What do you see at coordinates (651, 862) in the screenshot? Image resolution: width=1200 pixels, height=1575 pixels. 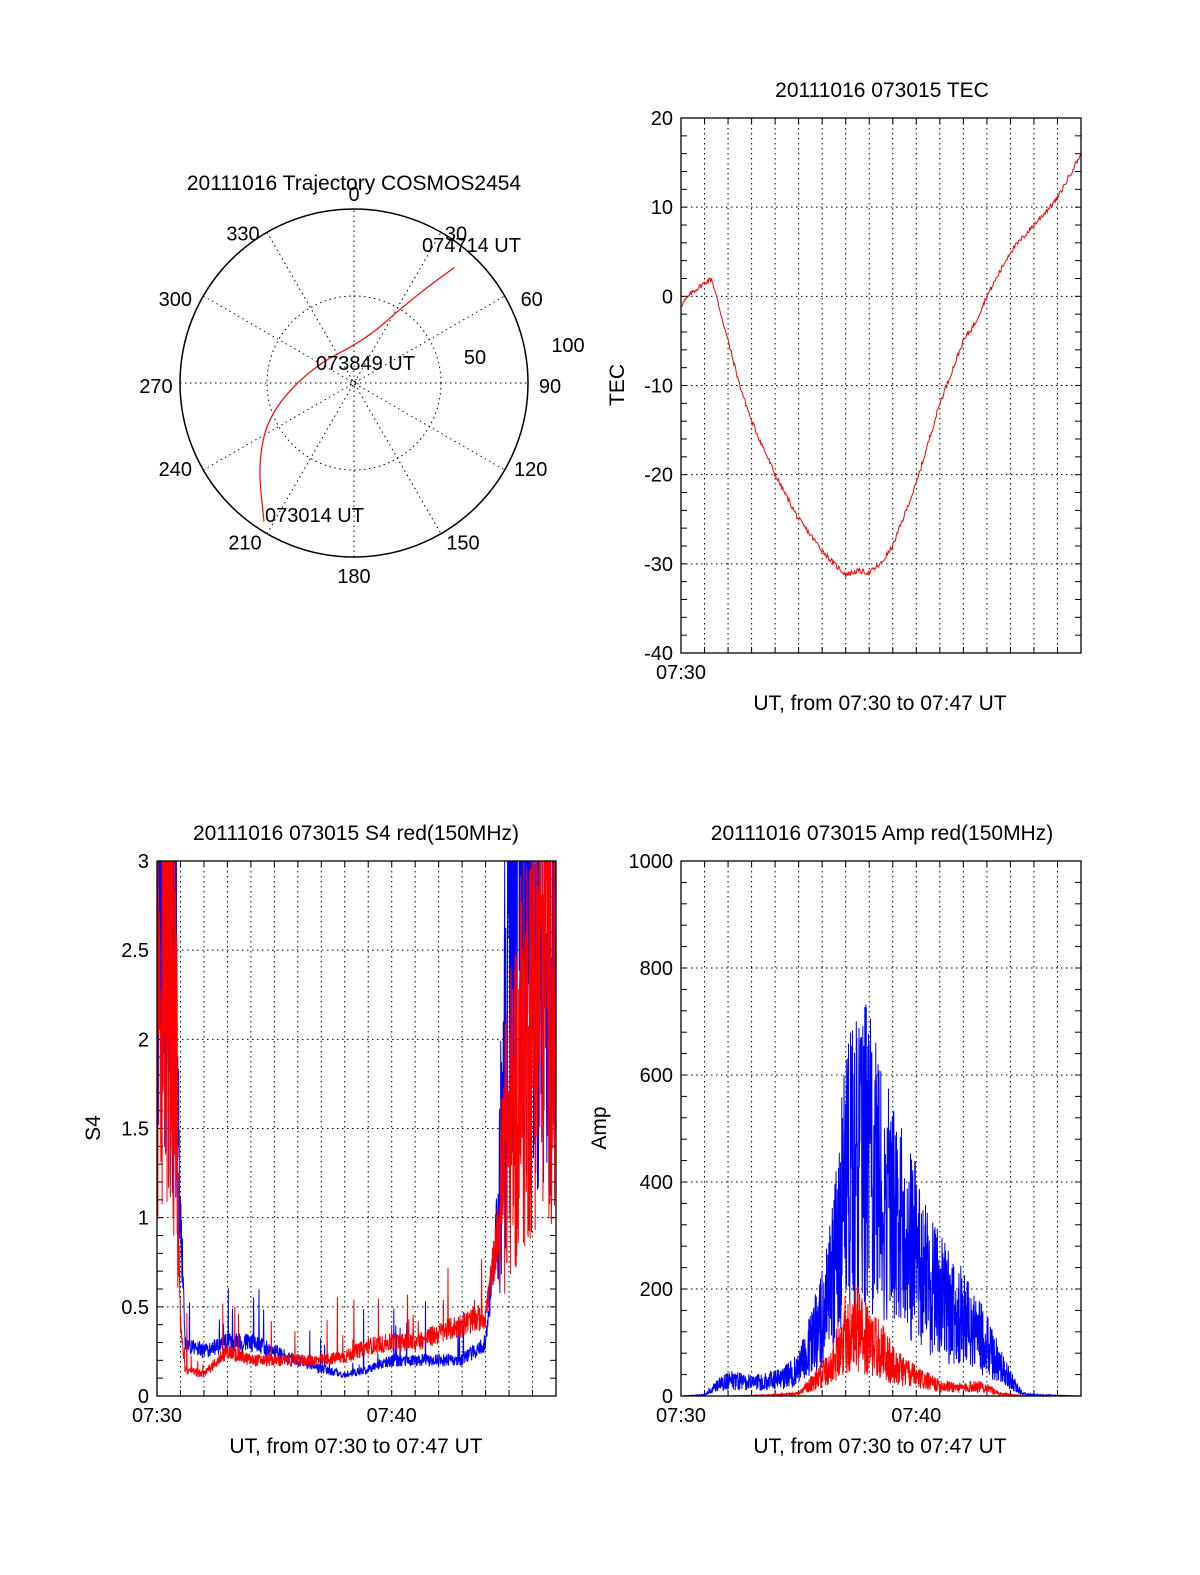 I see `y-tick-label: 1000` at bounding box center [651, 862].